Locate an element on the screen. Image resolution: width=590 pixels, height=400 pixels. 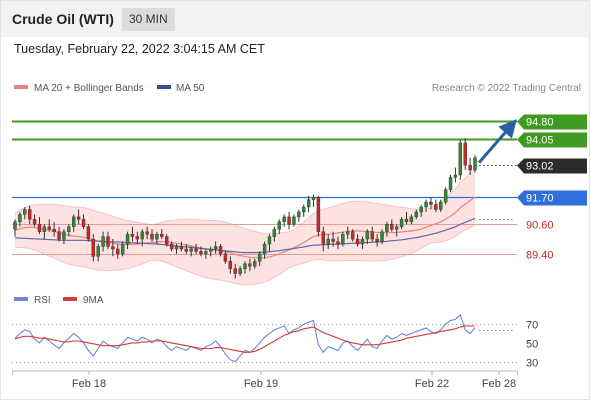
rsi-panel: 70 50 30 is located at coordinates (275, 341).